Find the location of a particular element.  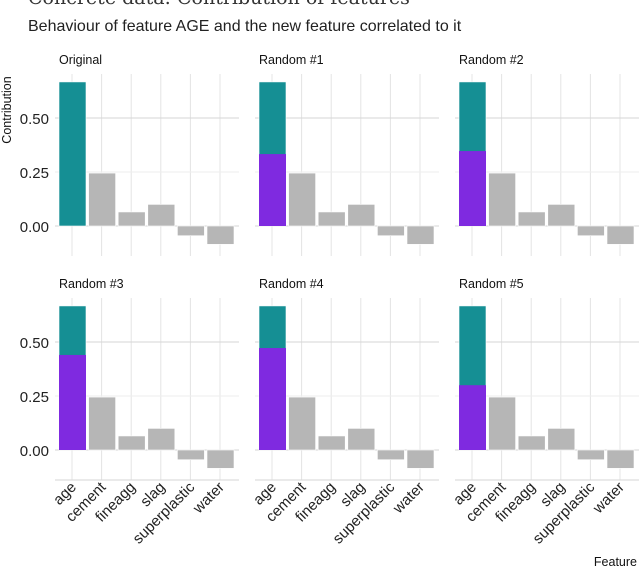

panel-strip-label: Random #4 is located at coordinates (291, 284).